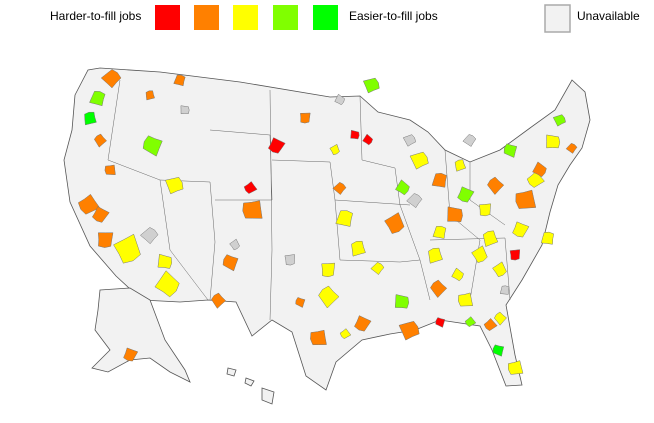 This screenshot has width=654, height=423. I want to click on hawaii, so click(250, 386).